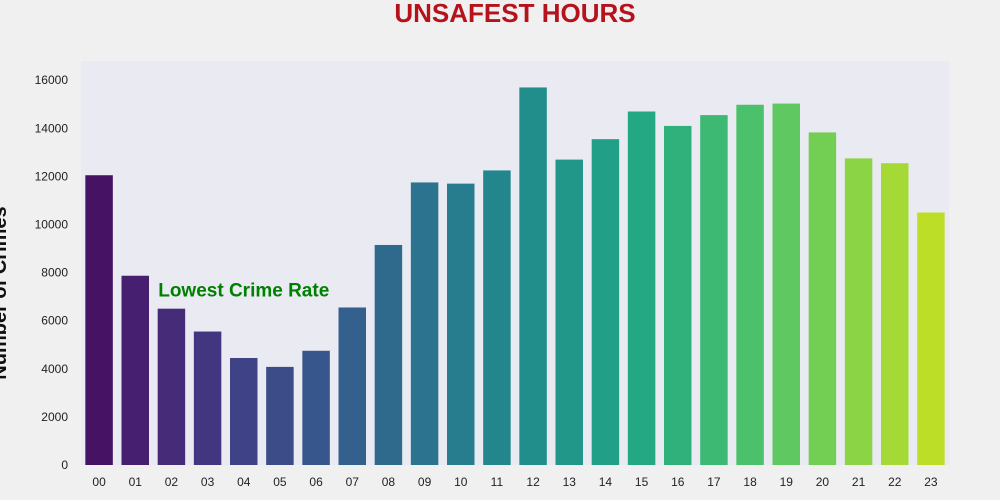  What do you see at coordinates (497, 482) in the screenshot?
I see `x-tick-label: 11` at bounding box center [497, 482].